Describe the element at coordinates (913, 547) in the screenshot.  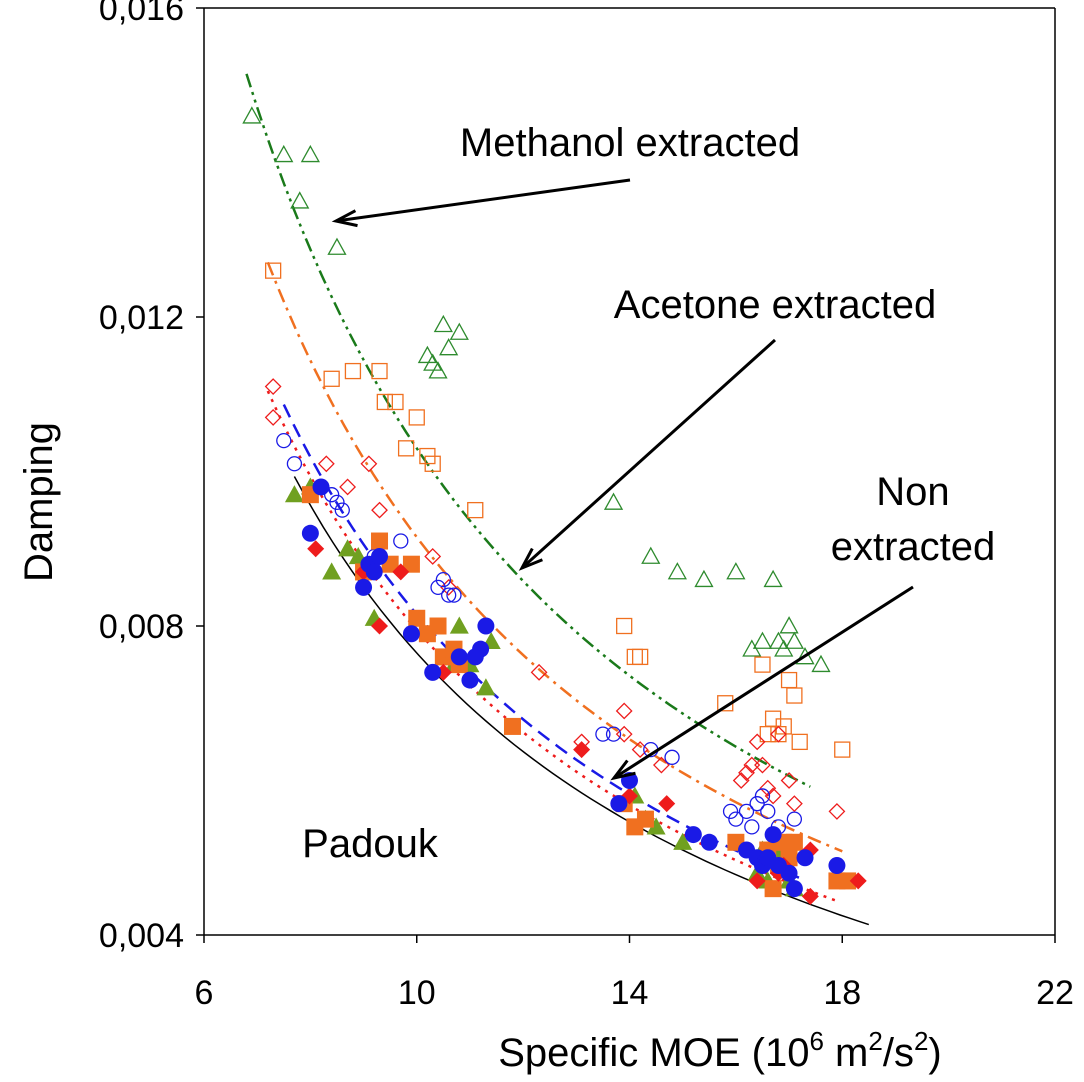
I see `annotation-non-line2: extracted` at that location.